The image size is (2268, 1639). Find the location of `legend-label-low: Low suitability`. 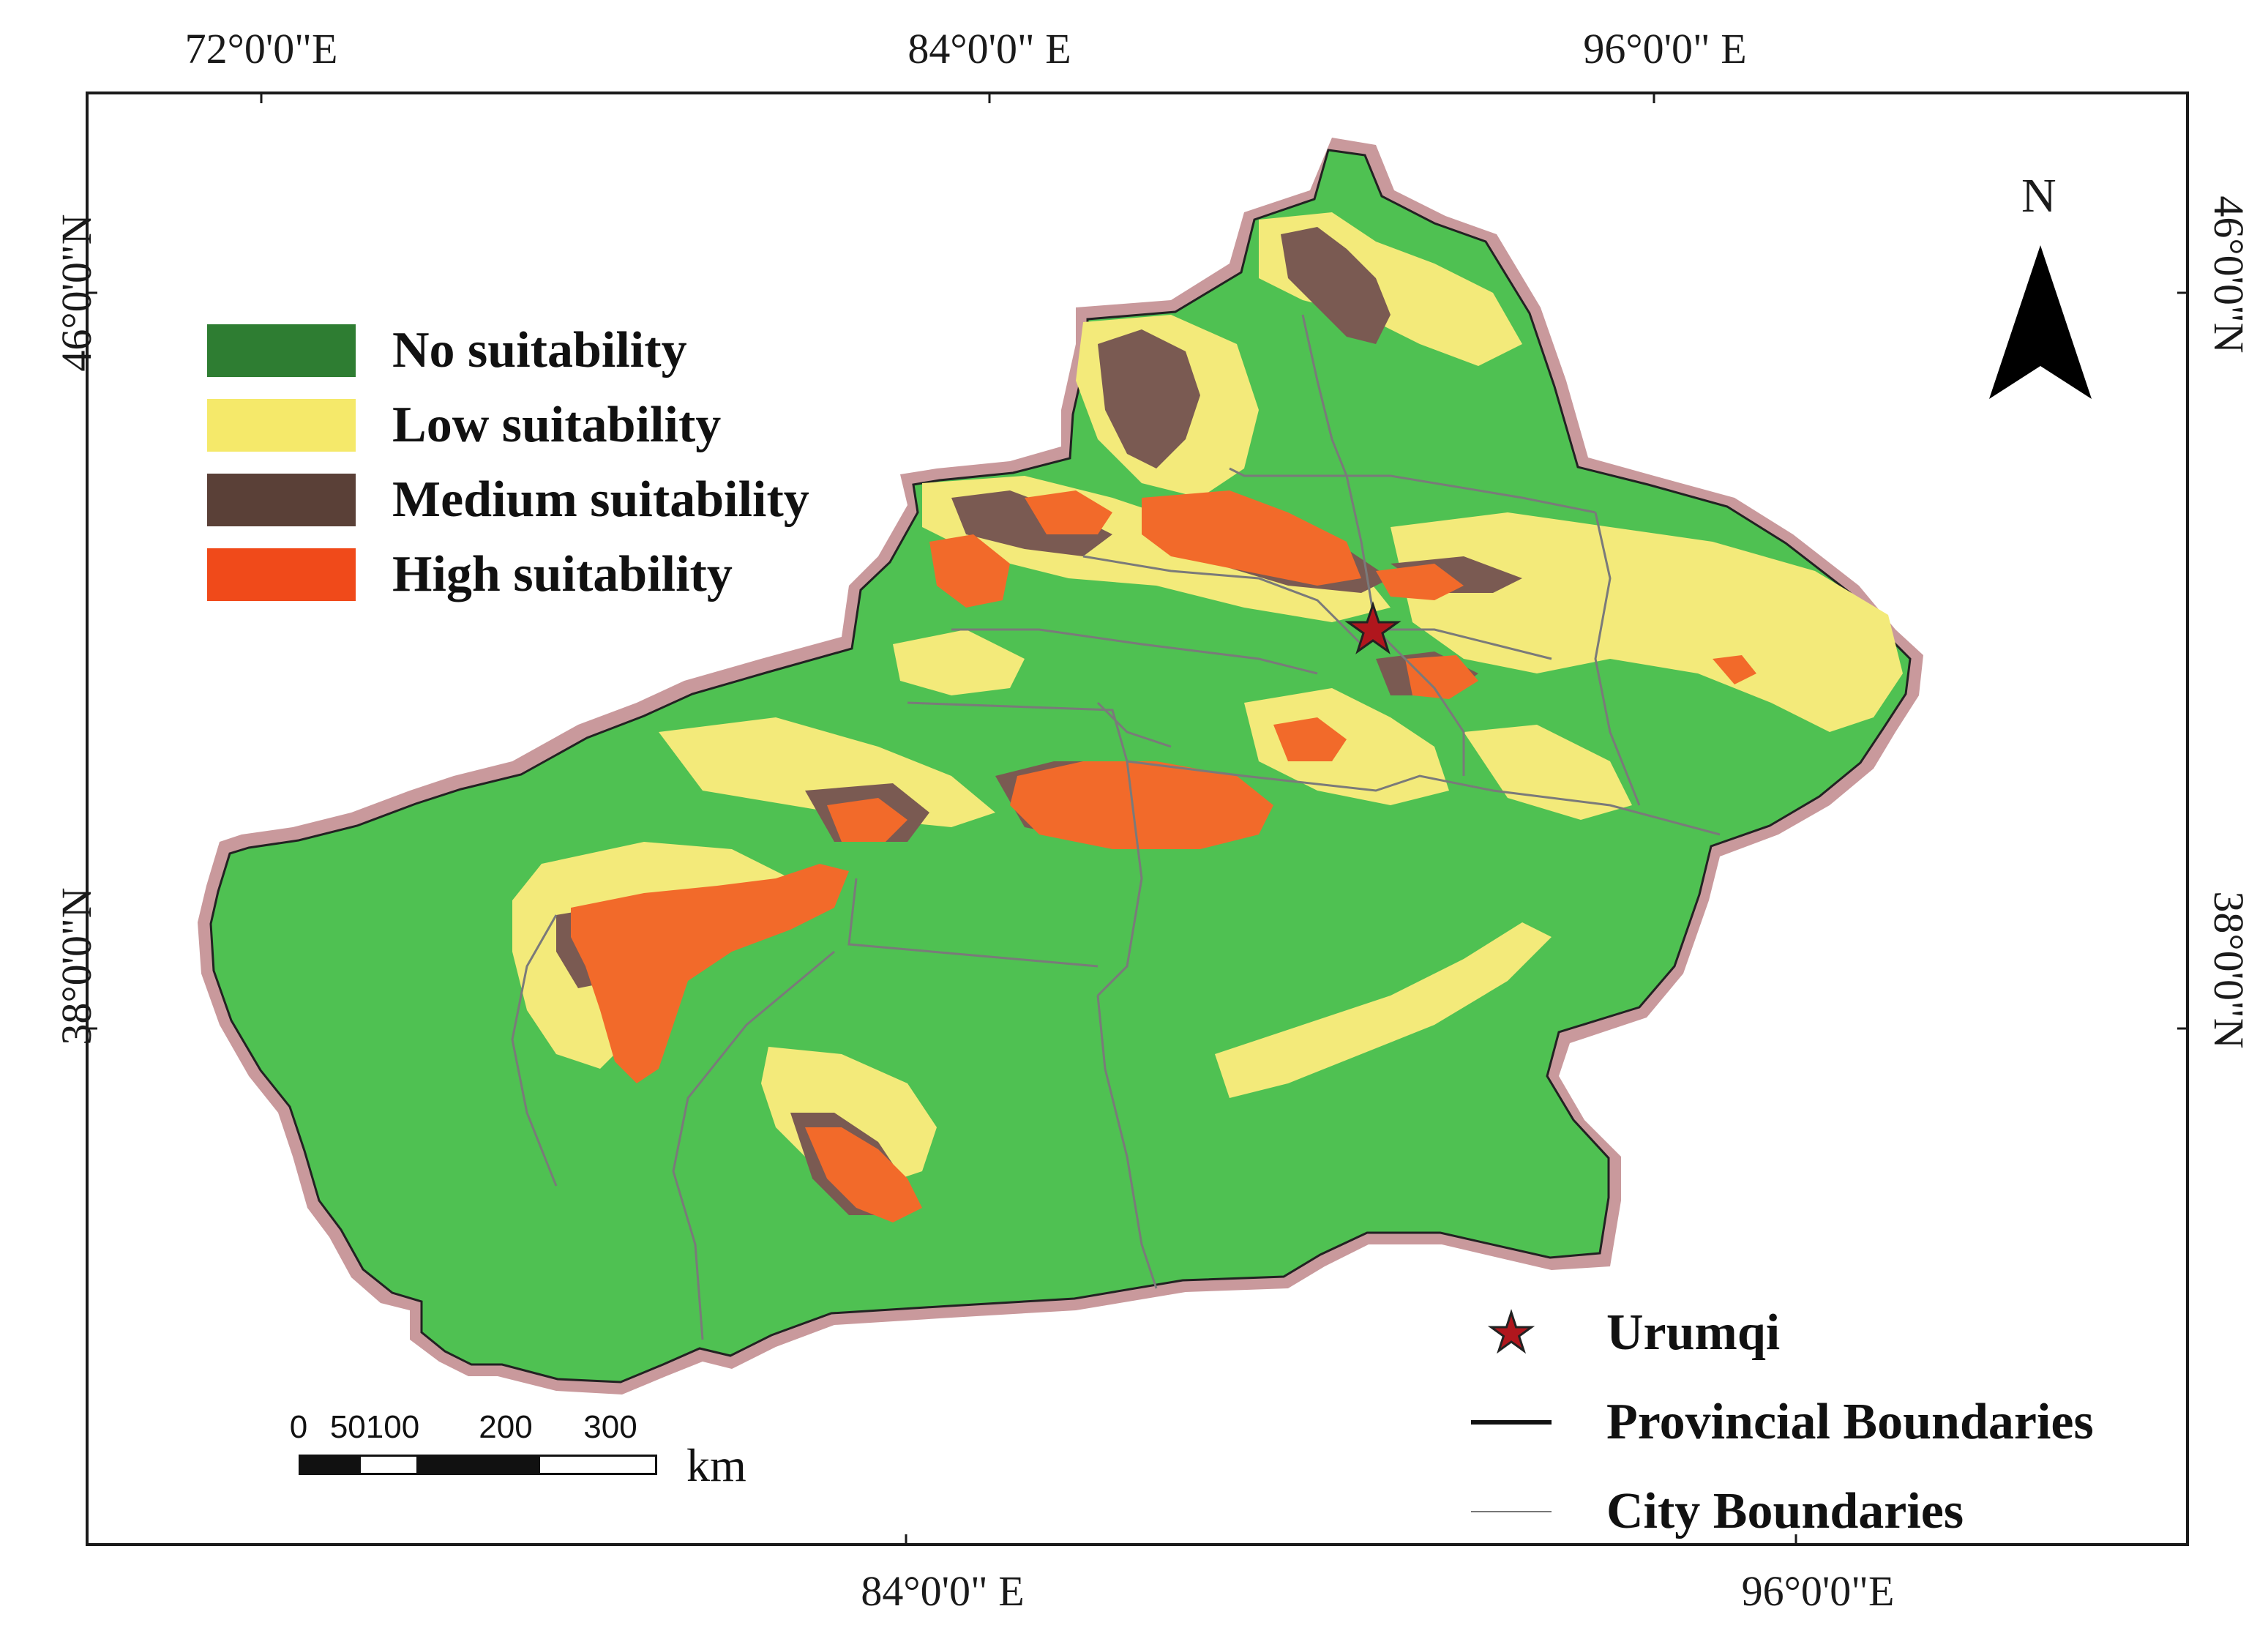

legend-label-low: Low suitability is located at coordinates (557, 425).